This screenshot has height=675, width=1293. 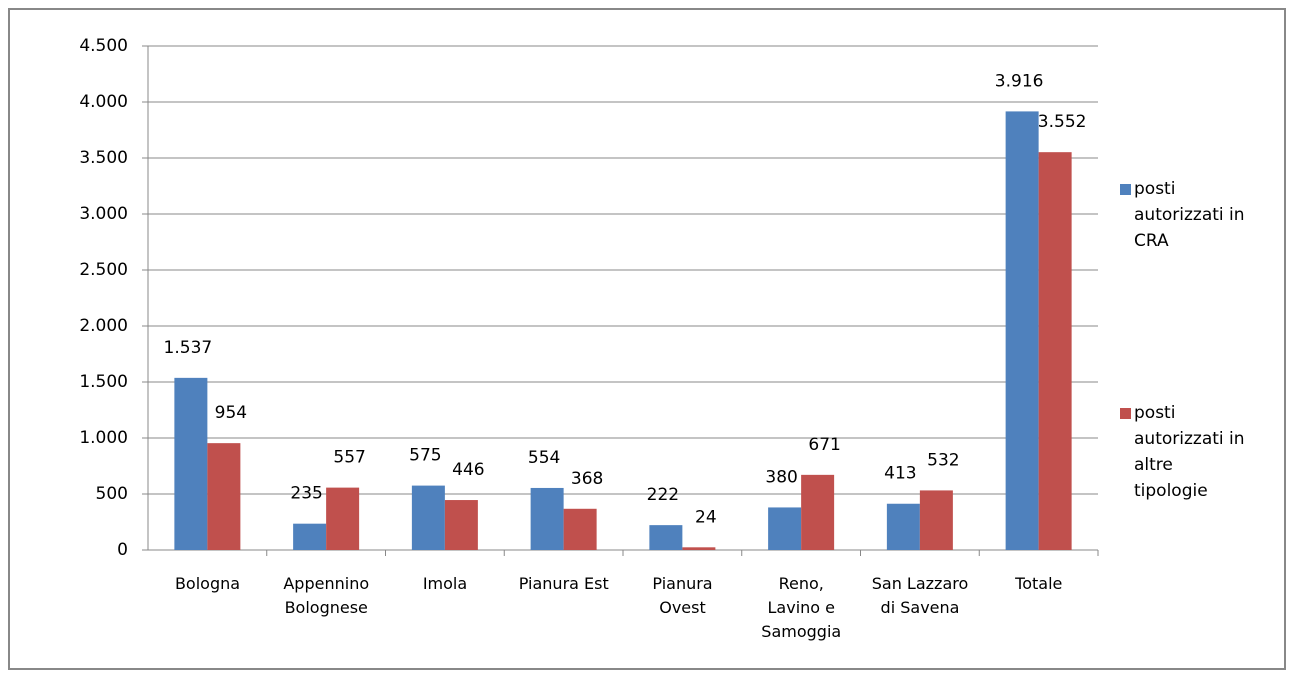 I want to click on x-tick-label: San Lazzaro di Savena, so click(x=920, y=595).